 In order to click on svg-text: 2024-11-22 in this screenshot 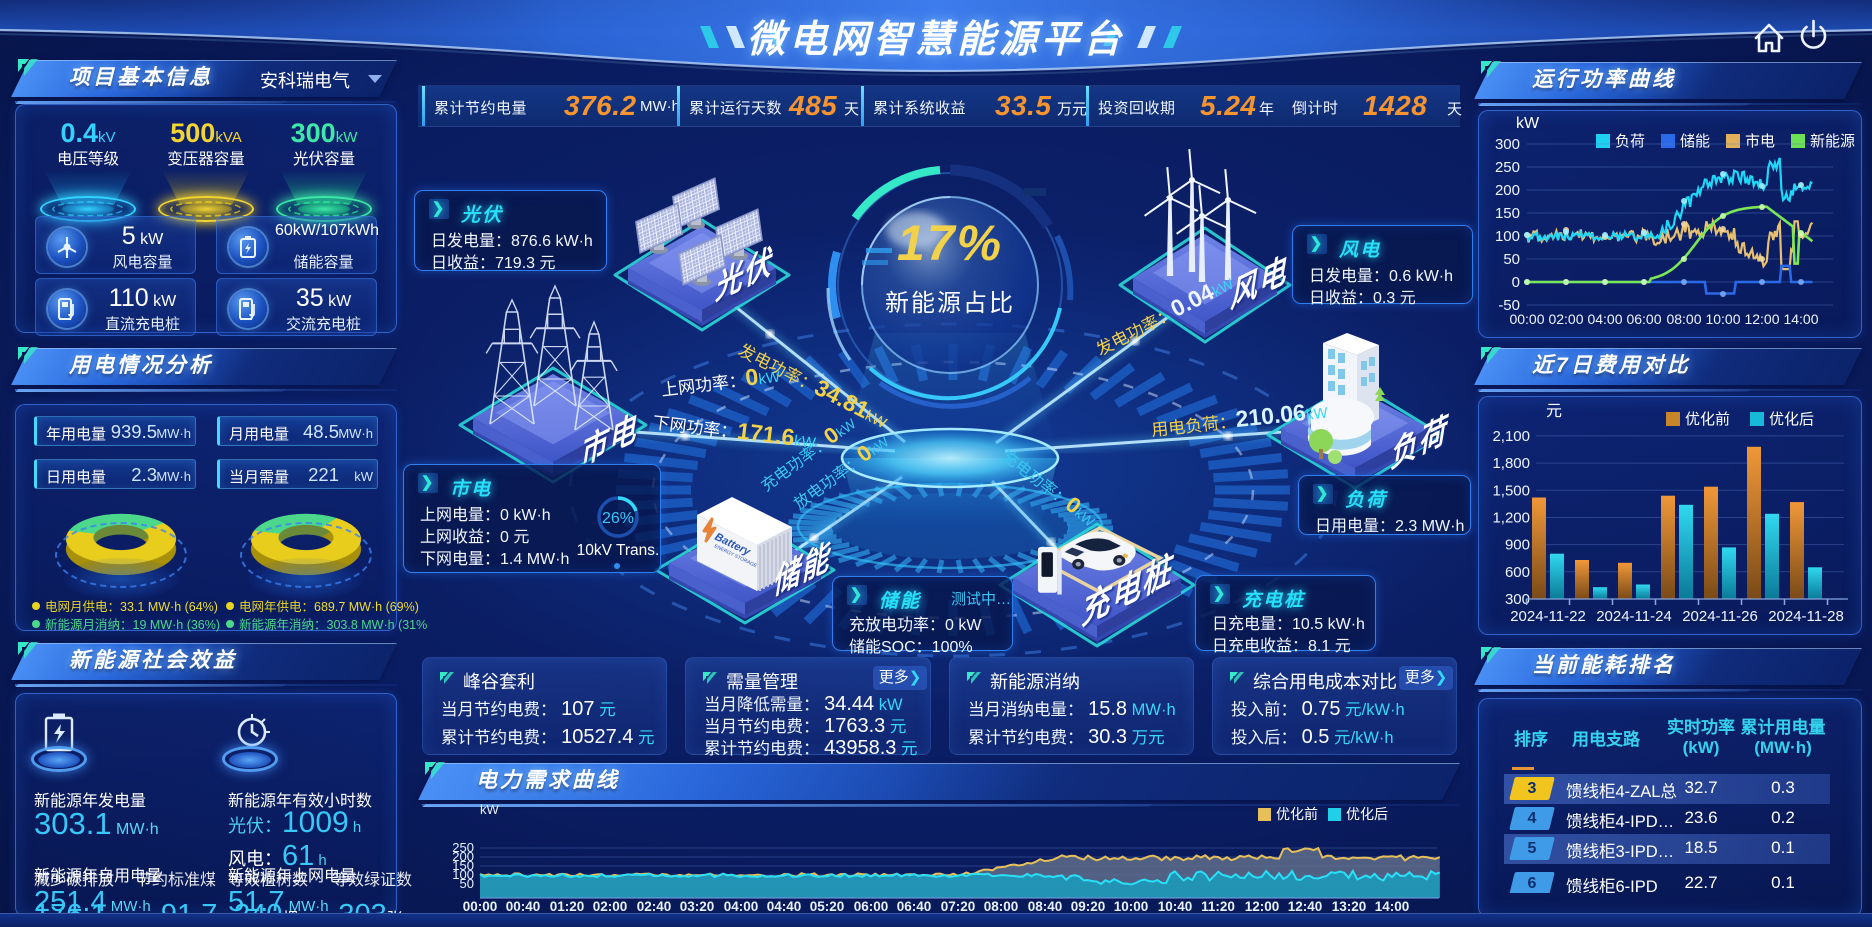, I will do `click(1548, 616)`.